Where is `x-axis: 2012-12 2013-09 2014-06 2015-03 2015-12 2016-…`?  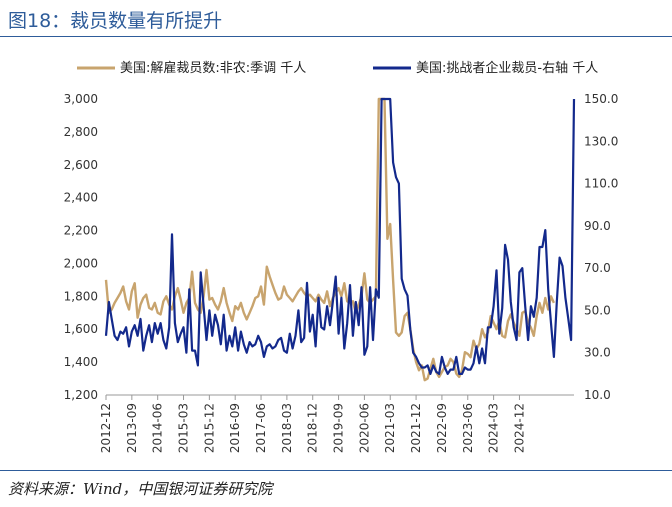
x-axis: 2012-12 2013-09 2014-06 2015-03 2015-12 2016-… is located at coordinates (312, 424).